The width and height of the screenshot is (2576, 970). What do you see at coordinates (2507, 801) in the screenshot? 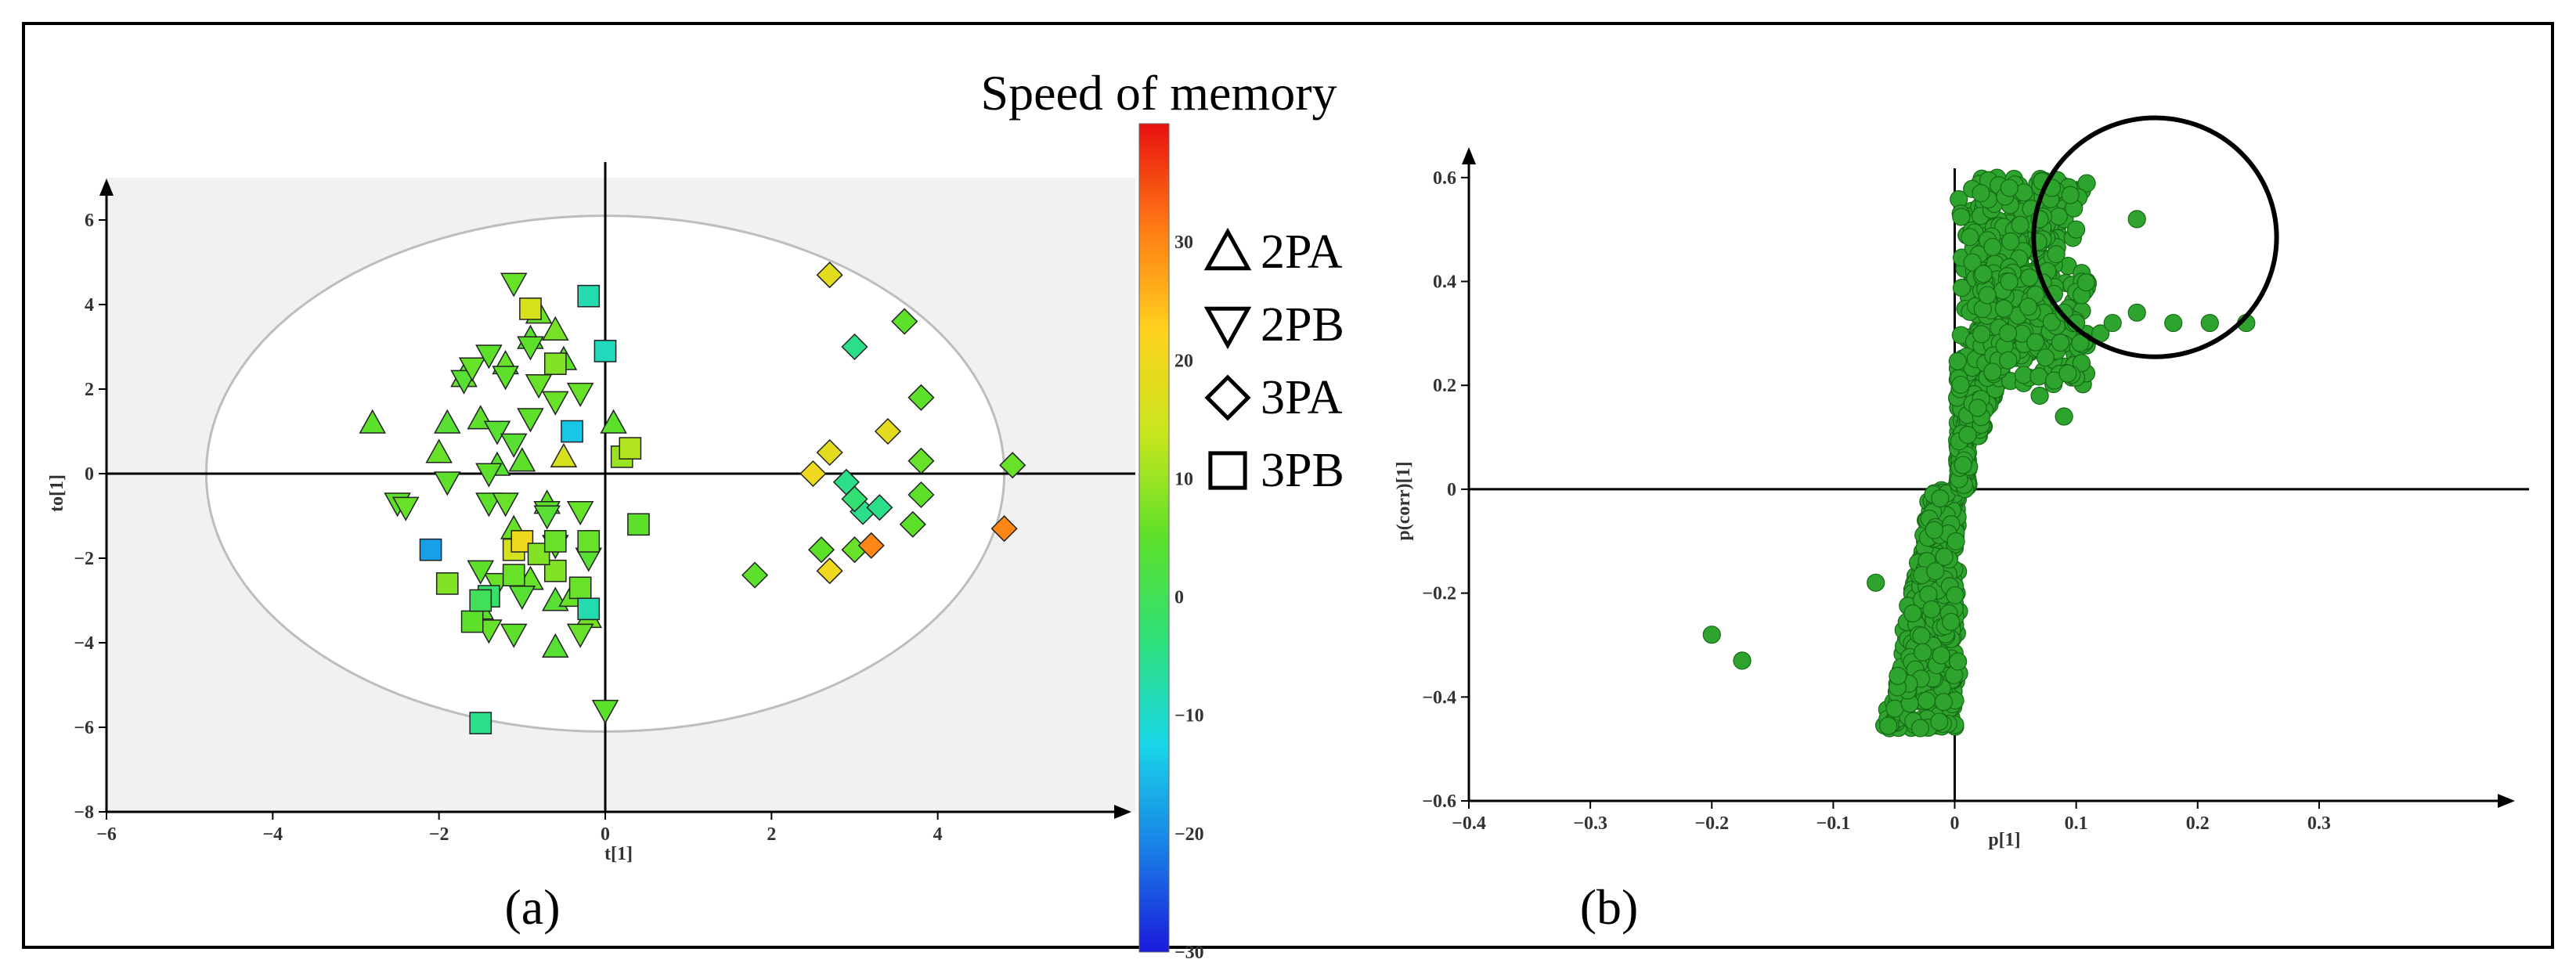
I see `panel-b-x-axis-arrow` at bounding box center [2507, 801].